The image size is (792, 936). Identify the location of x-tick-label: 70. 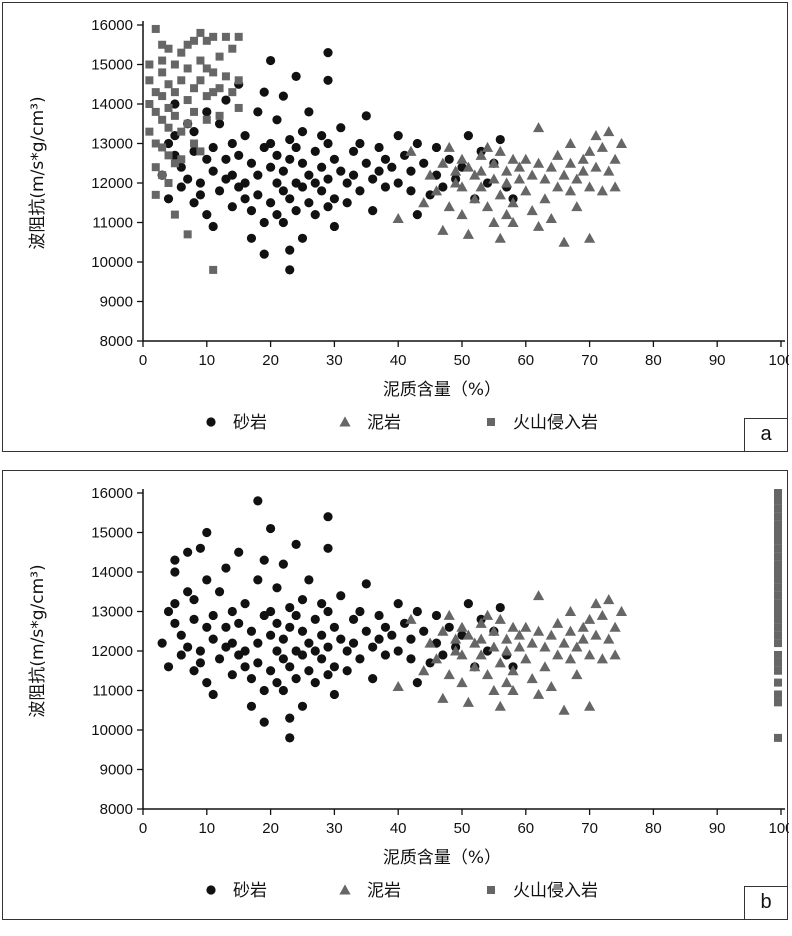
(589, 828).